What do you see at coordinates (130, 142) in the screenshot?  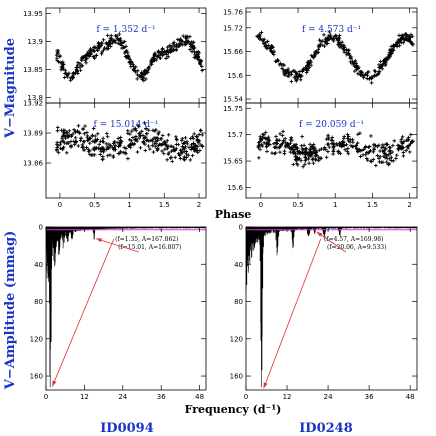 I see `data-points` at bounding box center [130, 142].